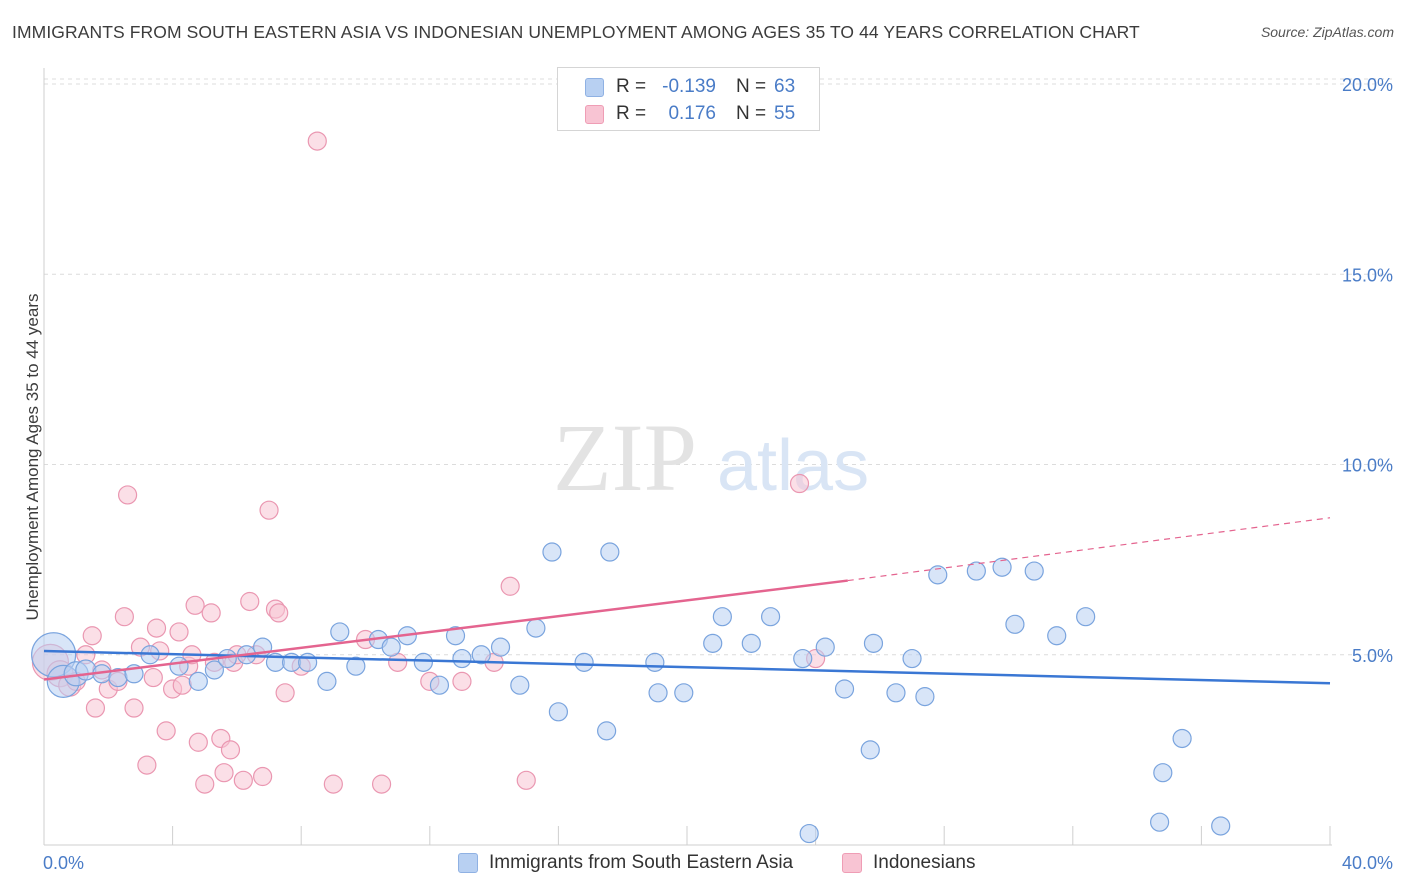 Image resolution: width=1406 pixels, height=892 pixels. I want to click on r-value: -0.139, so click(689, 86).